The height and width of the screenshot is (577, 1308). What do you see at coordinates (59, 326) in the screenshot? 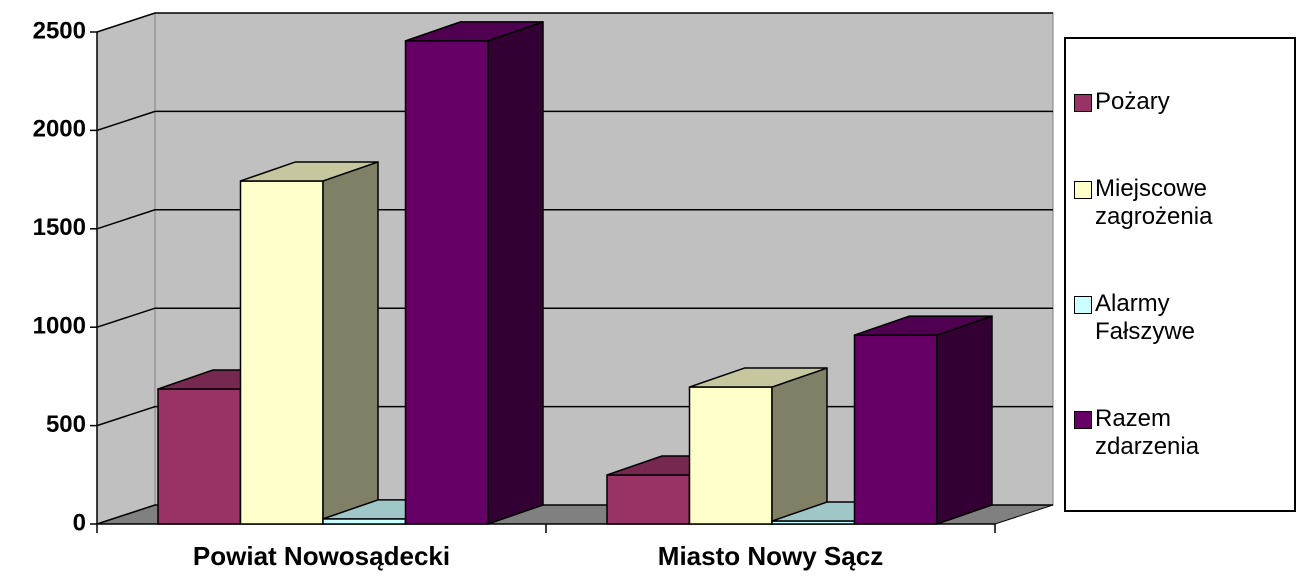
I see `y-tick-label: 1000` at bounding box center [59, 326].